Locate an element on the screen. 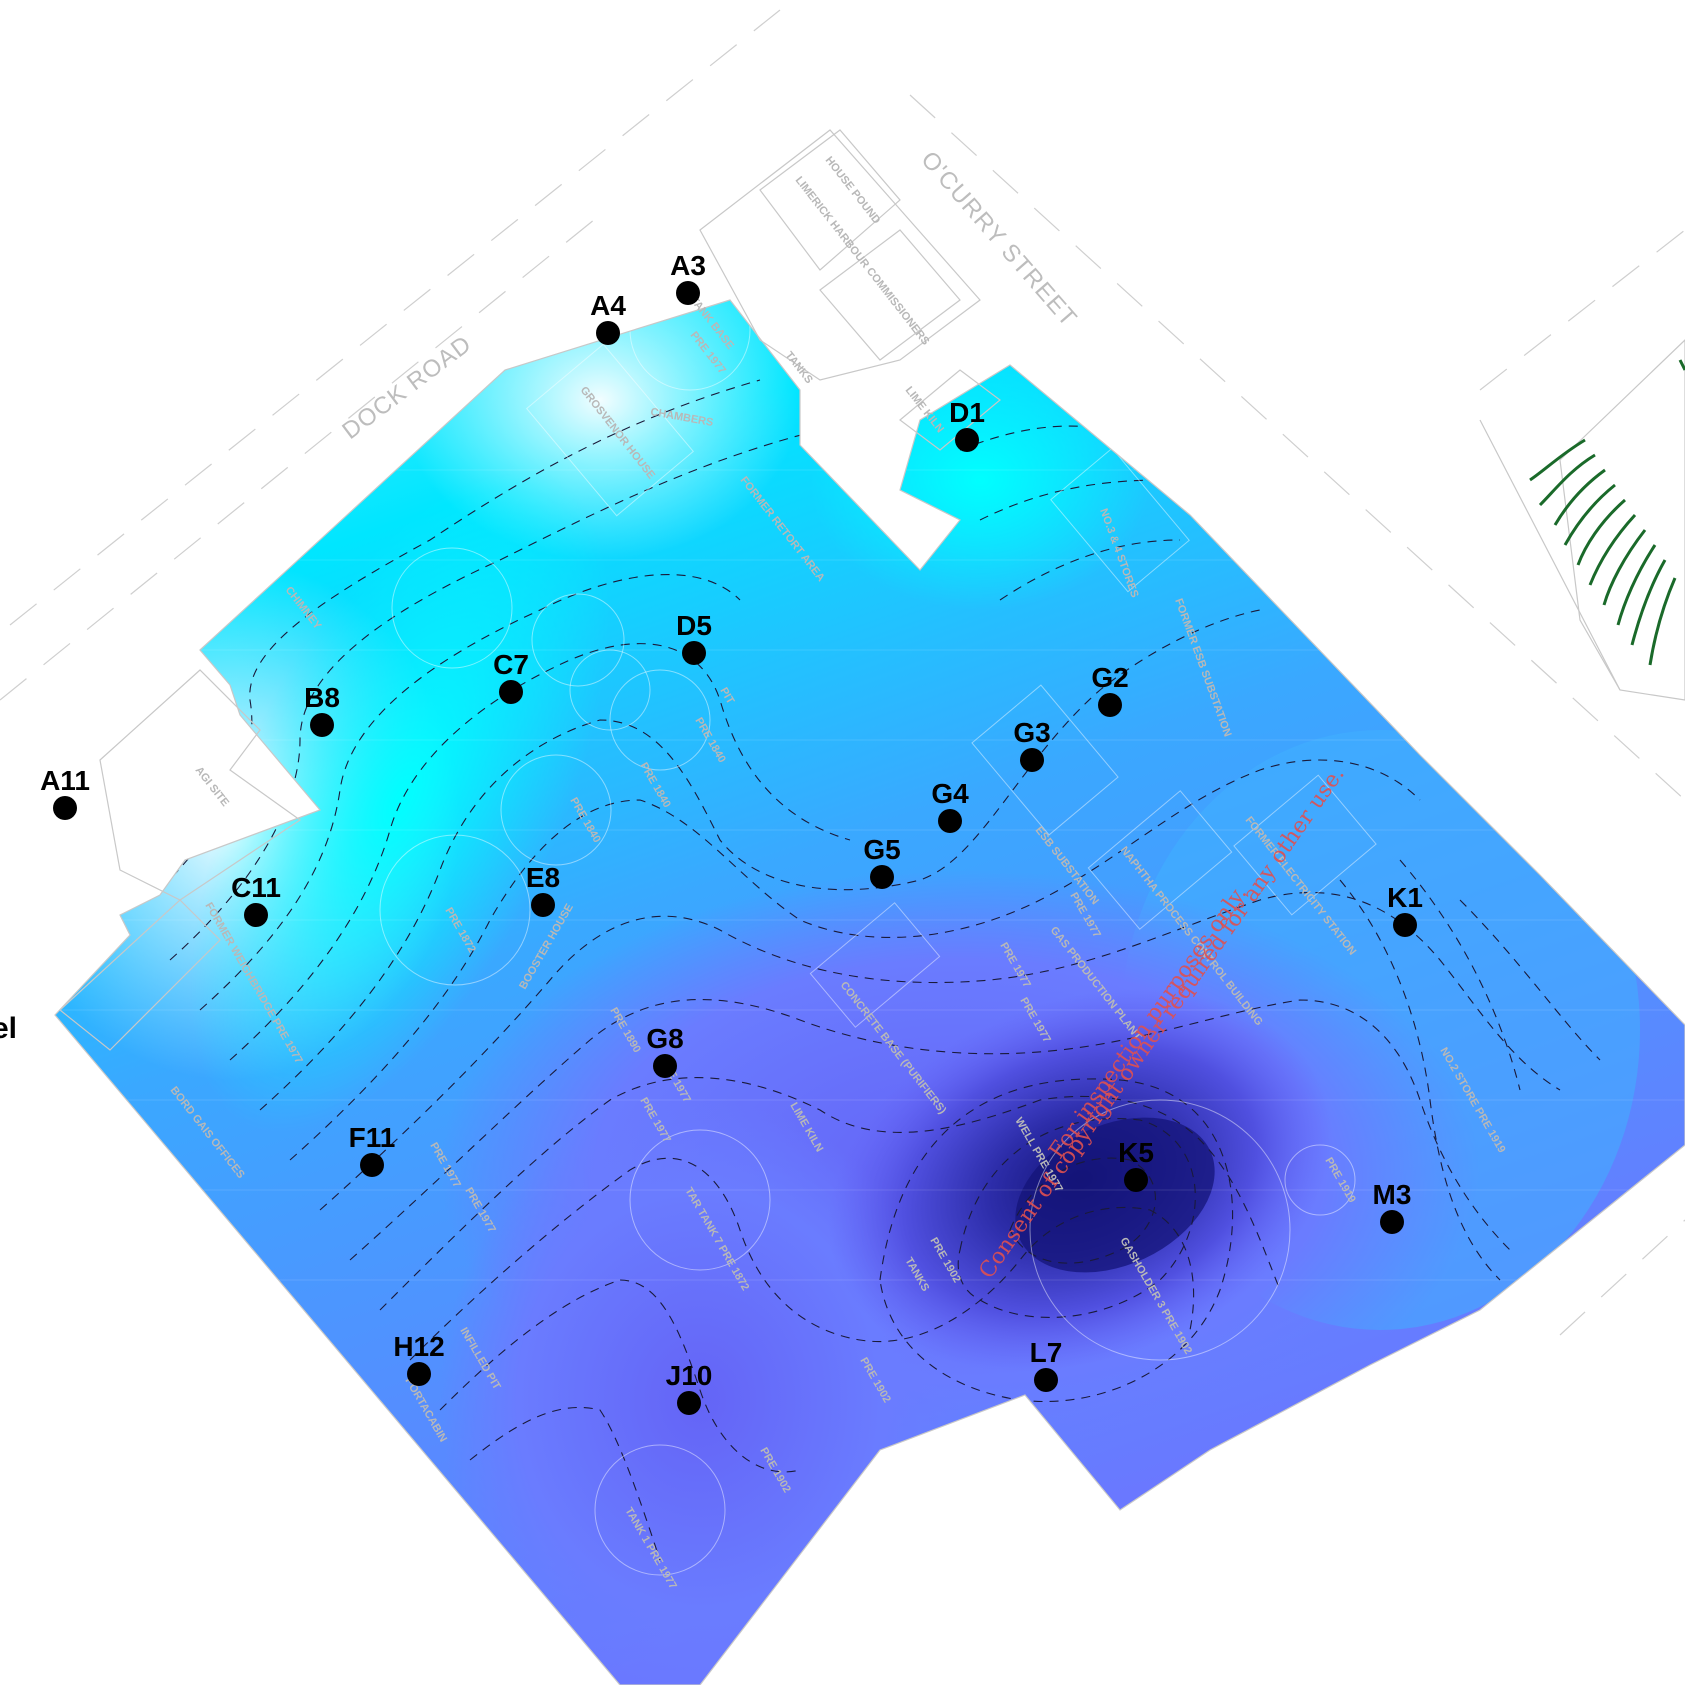  borehole-l7: L7 is located at coordinates (1046, 1364).